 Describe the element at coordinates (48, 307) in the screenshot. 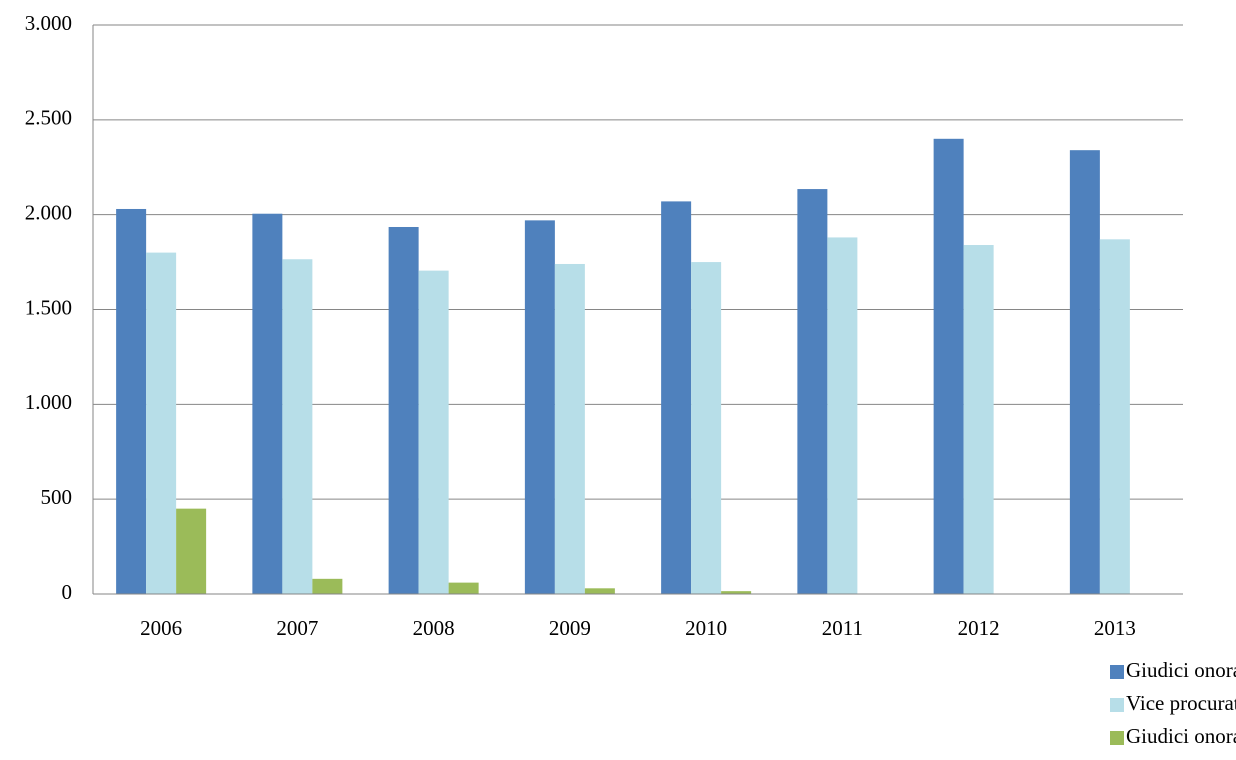

I see `y-tick-label: 1.500` at that location.